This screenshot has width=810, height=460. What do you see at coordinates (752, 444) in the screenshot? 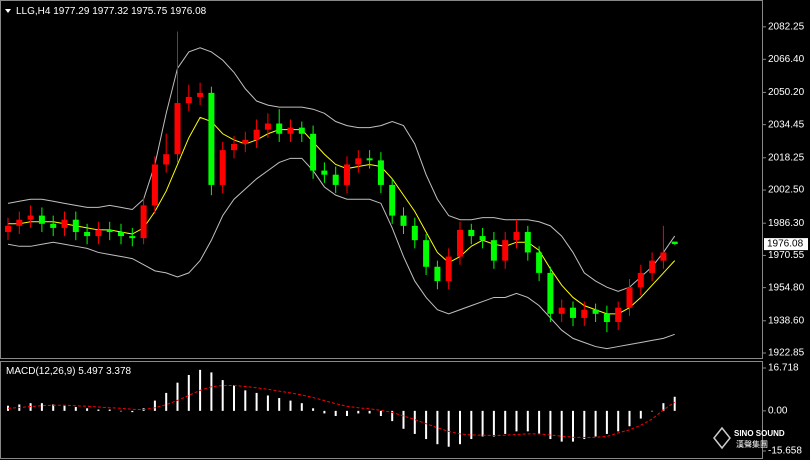
I see `logo-text-cn: 漢聲集團` at bounding box center [752, 444].